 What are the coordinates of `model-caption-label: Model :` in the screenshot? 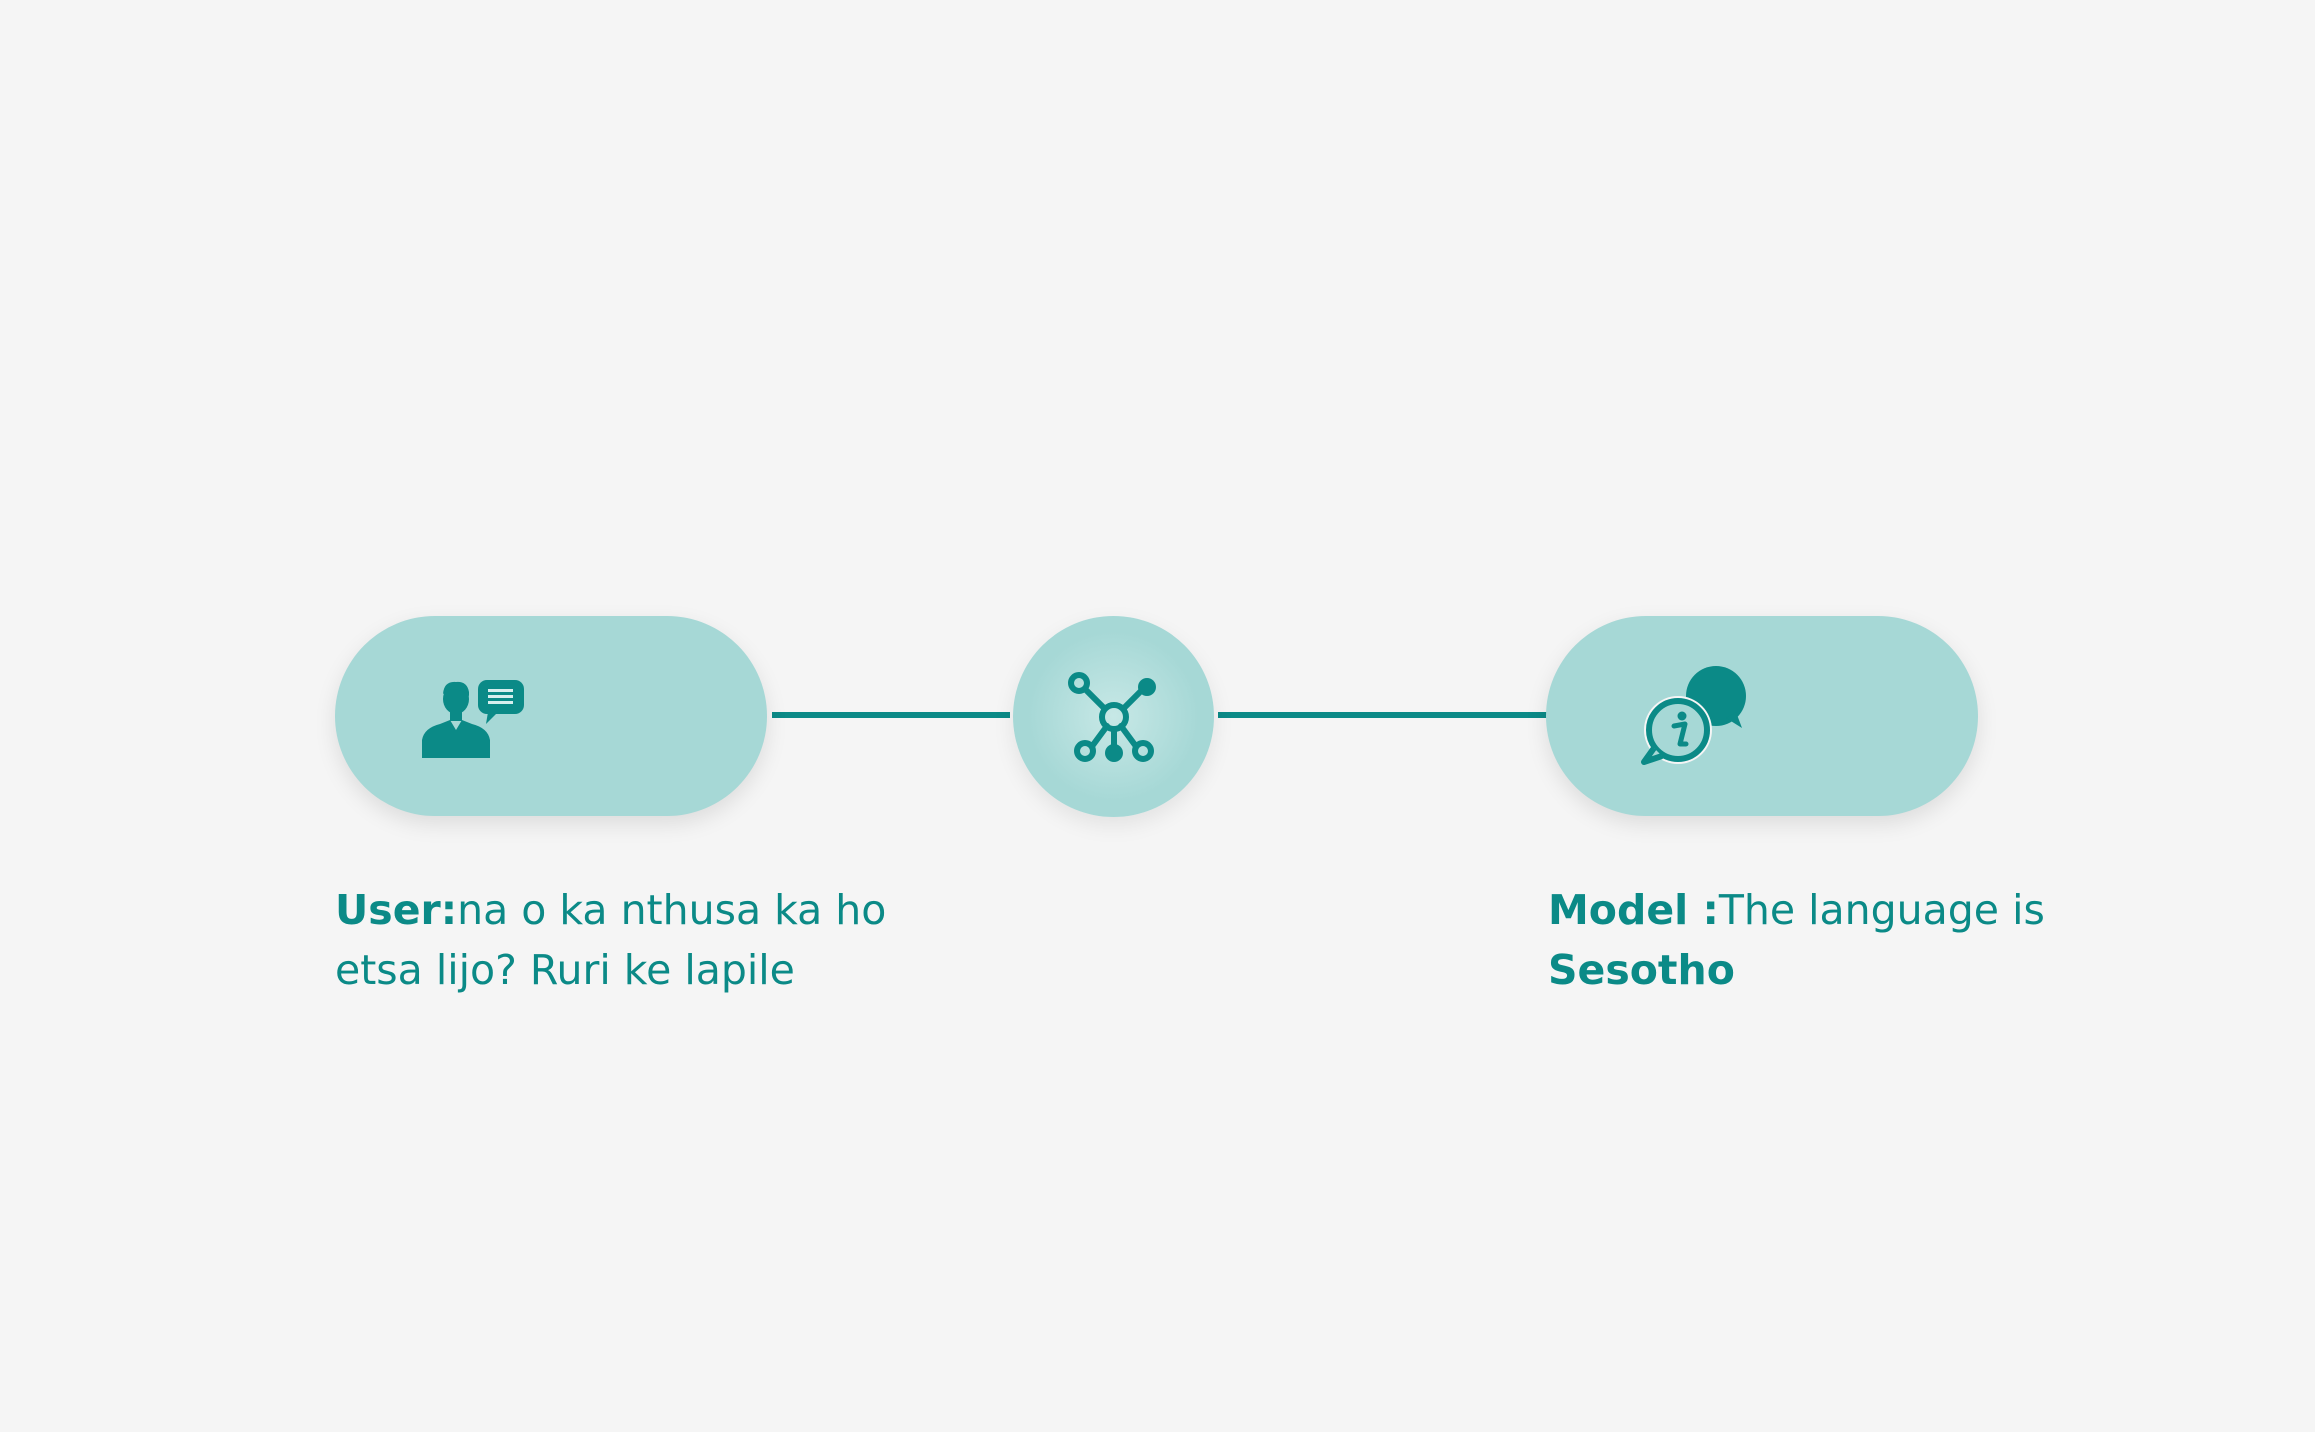 It's located at (1633, 910).